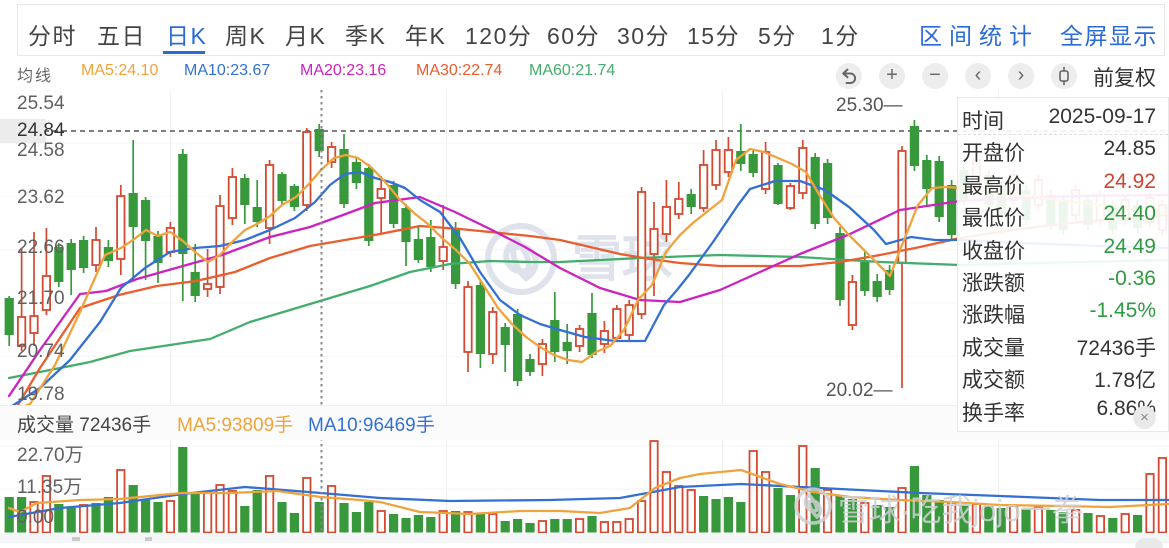 This screenshot has width=1169, height=548. Describe the element at coordinates (869, 105) in the screenshot. I see `svg-text: 25.30—` at that location.